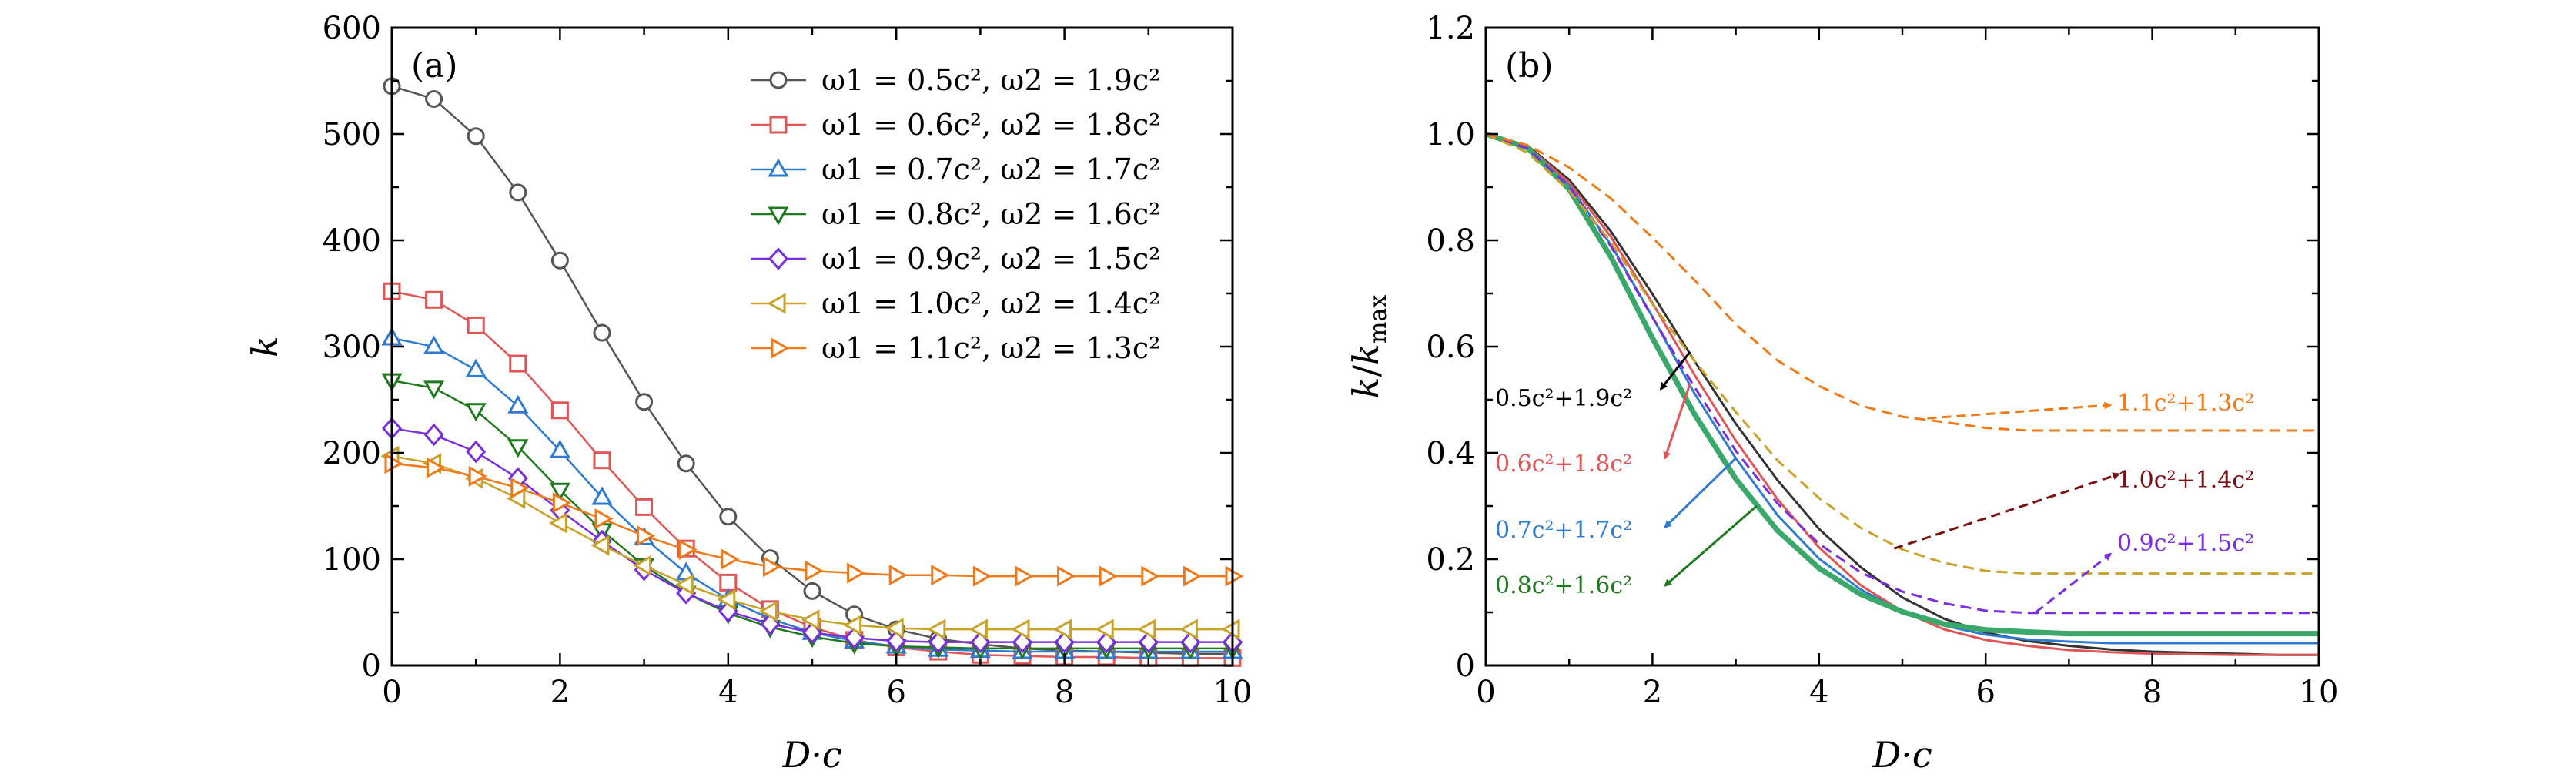 The width and height of the screenshot is (2576, 781). I want to click on y-tick-label: 100, so click(352, 560).